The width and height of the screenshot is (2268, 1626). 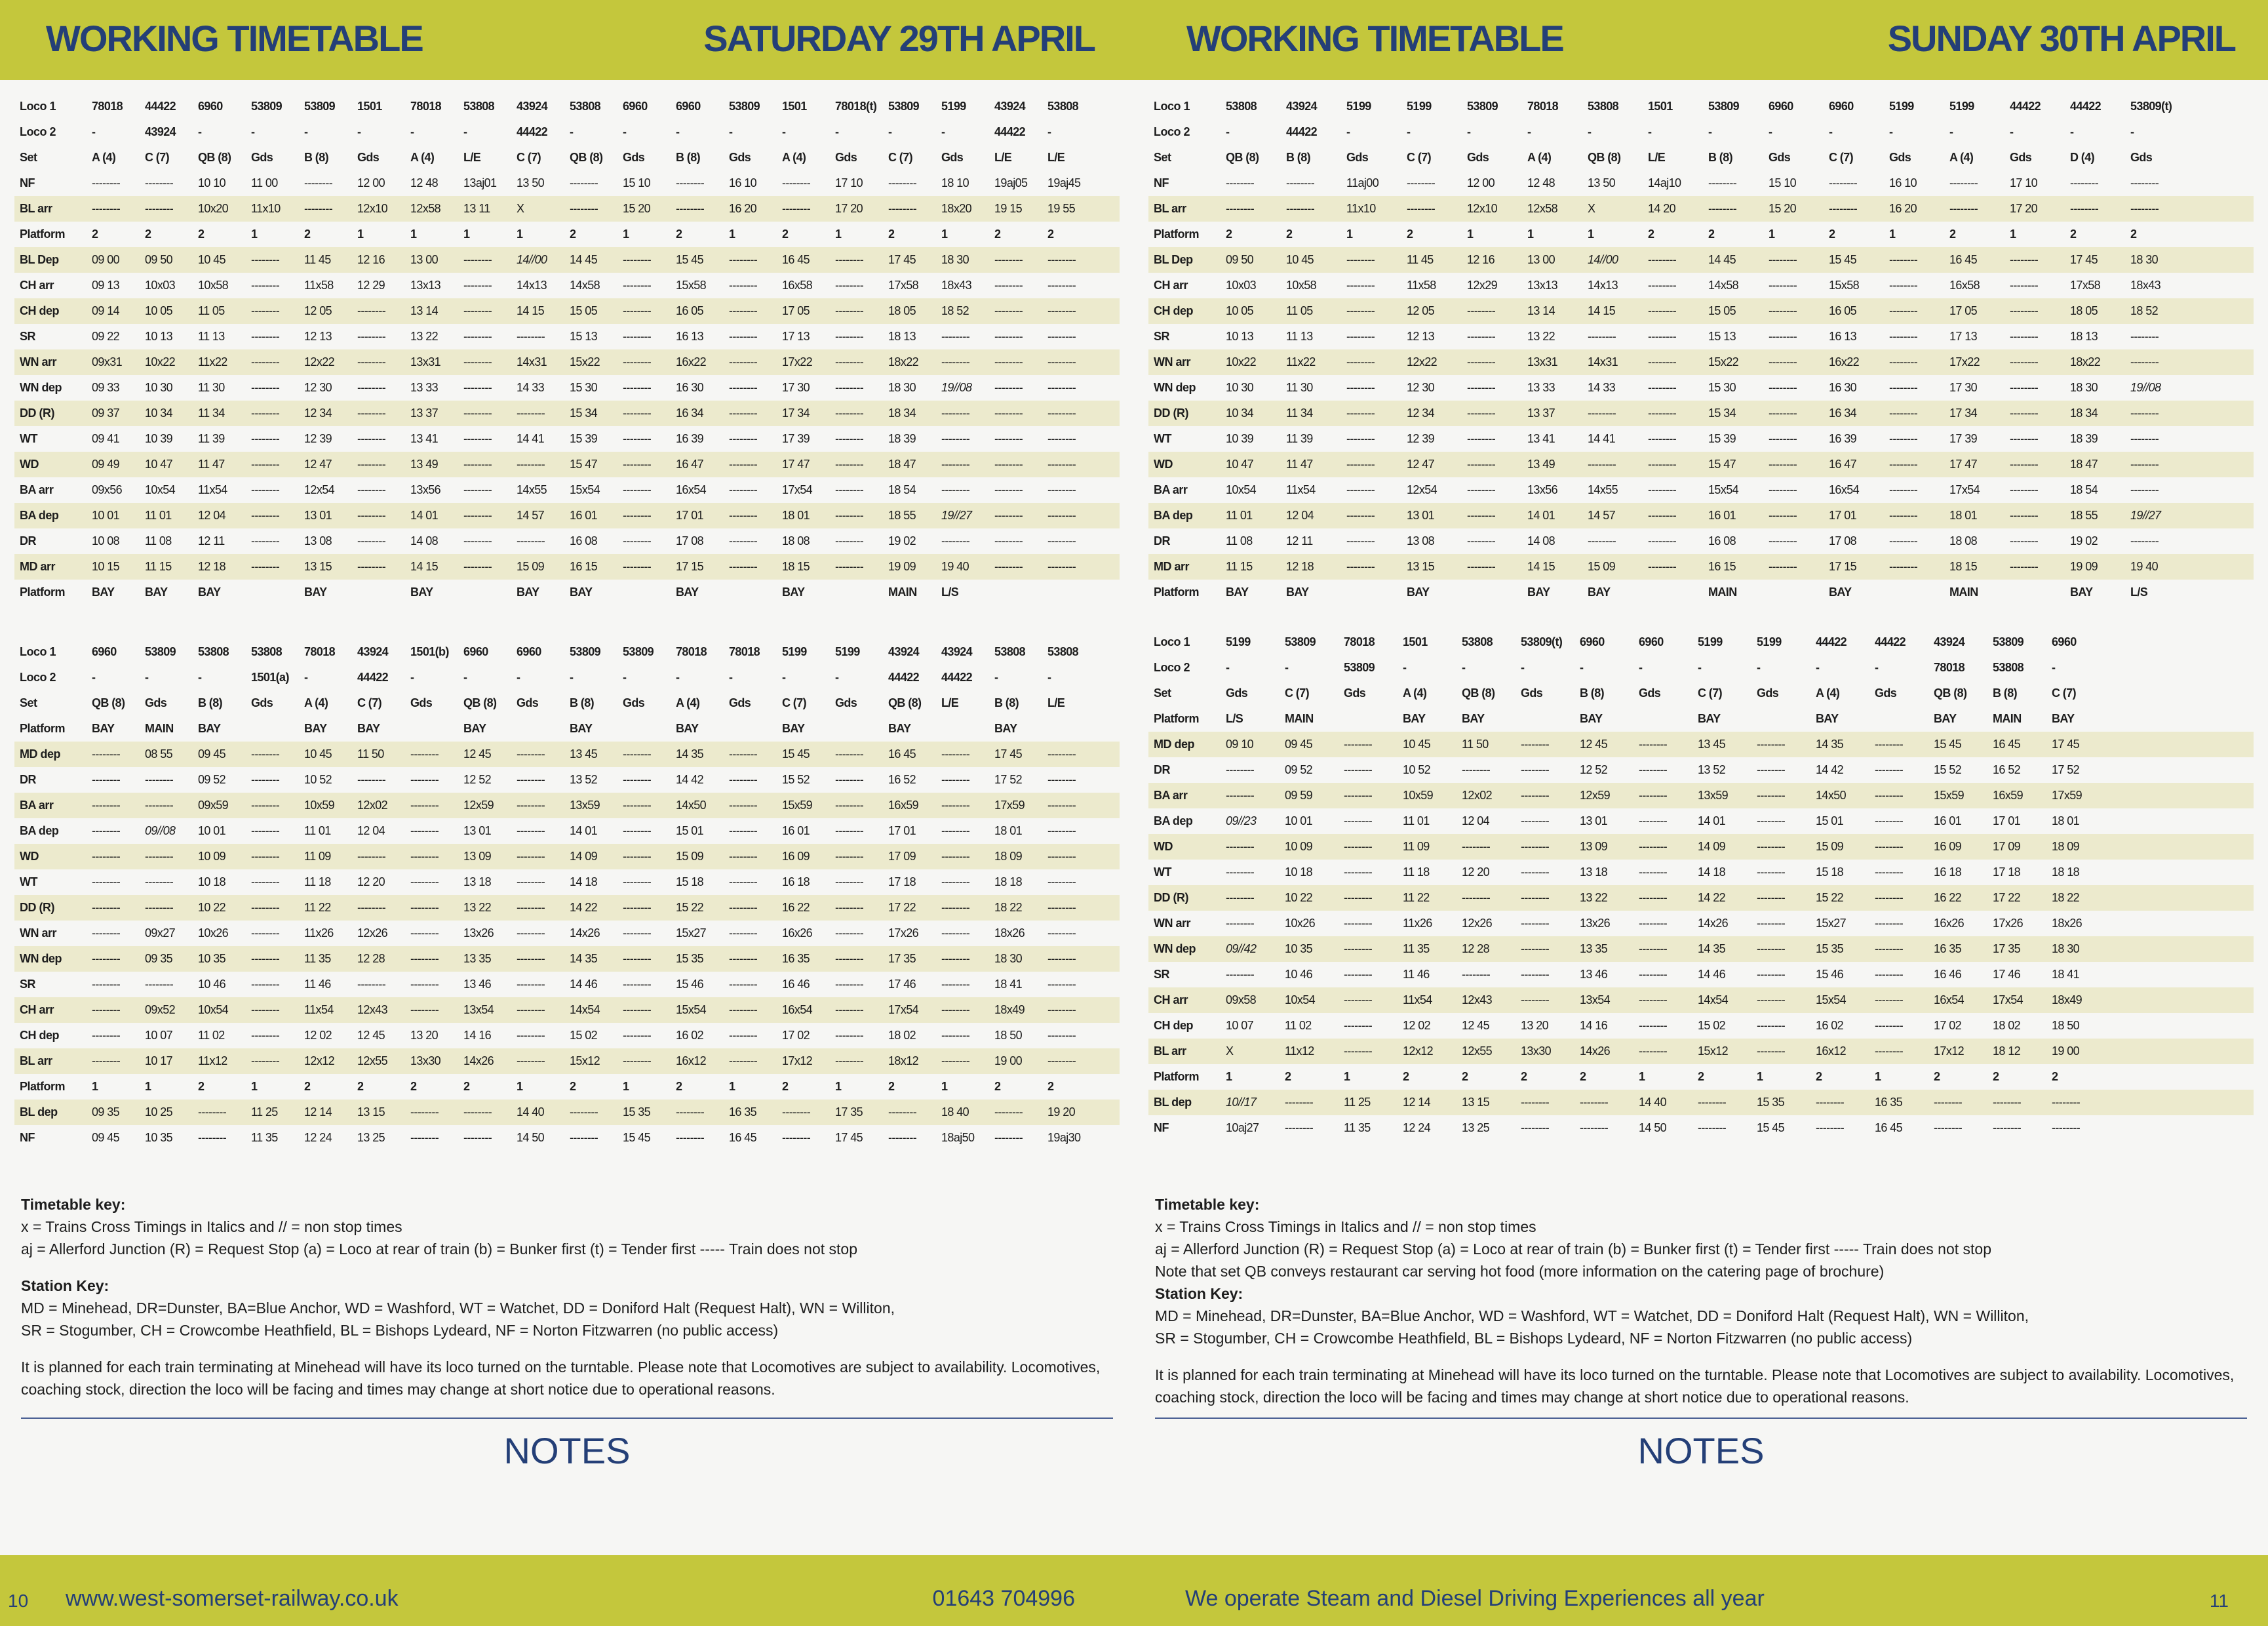 What do you see at coordinates (160, 131) in the screenshot?
I see `table-cell: 43924` at bounding box center [160, 131].